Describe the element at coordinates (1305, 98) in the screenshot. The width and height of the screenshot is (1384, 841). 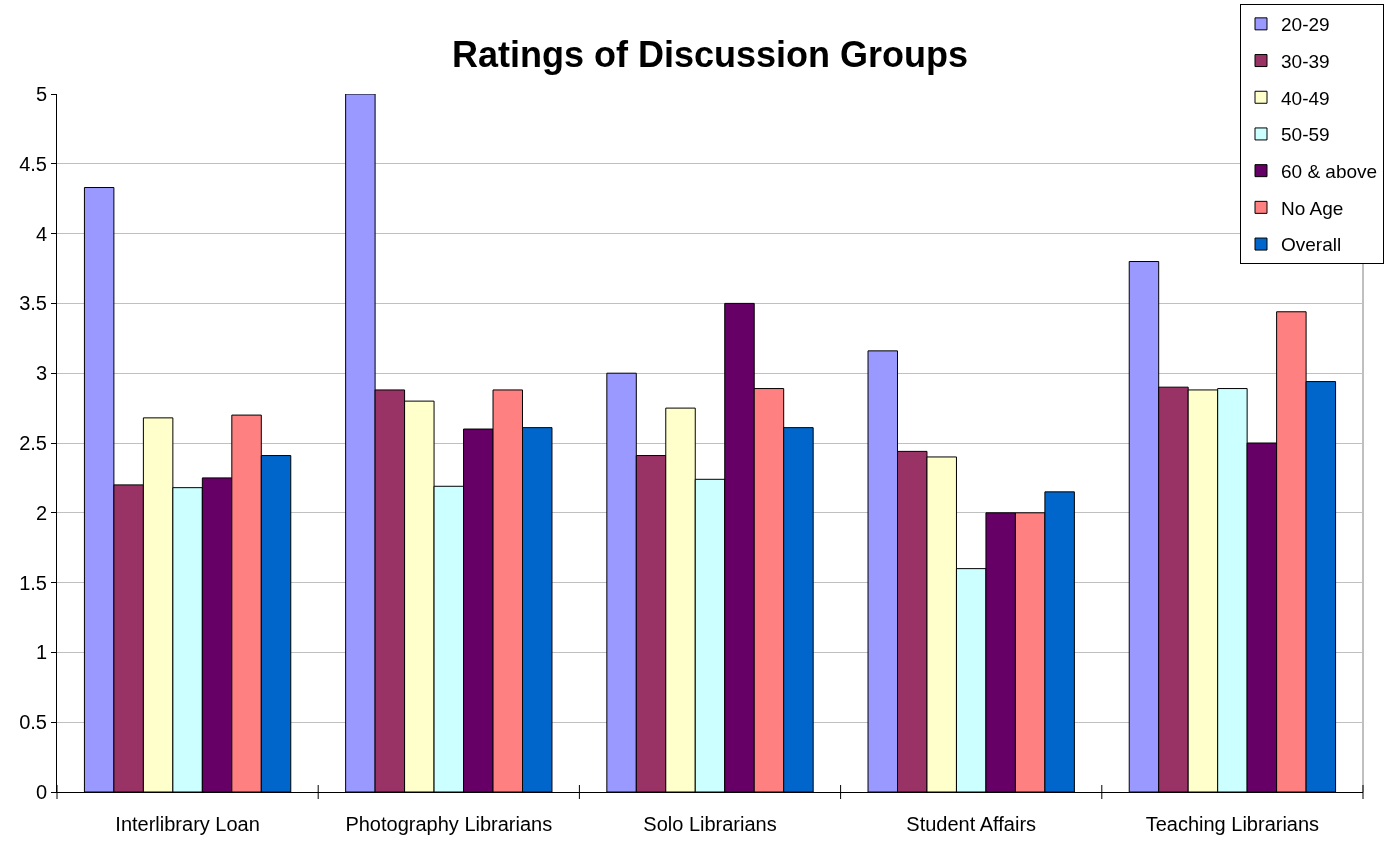
I see `legend-label: 40-49` at that location.